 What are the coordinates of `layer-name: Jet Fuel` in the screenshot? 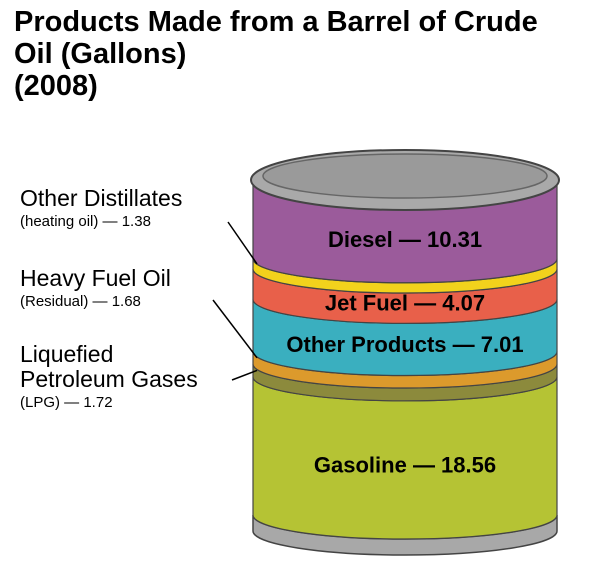 It's located at (366, 302).